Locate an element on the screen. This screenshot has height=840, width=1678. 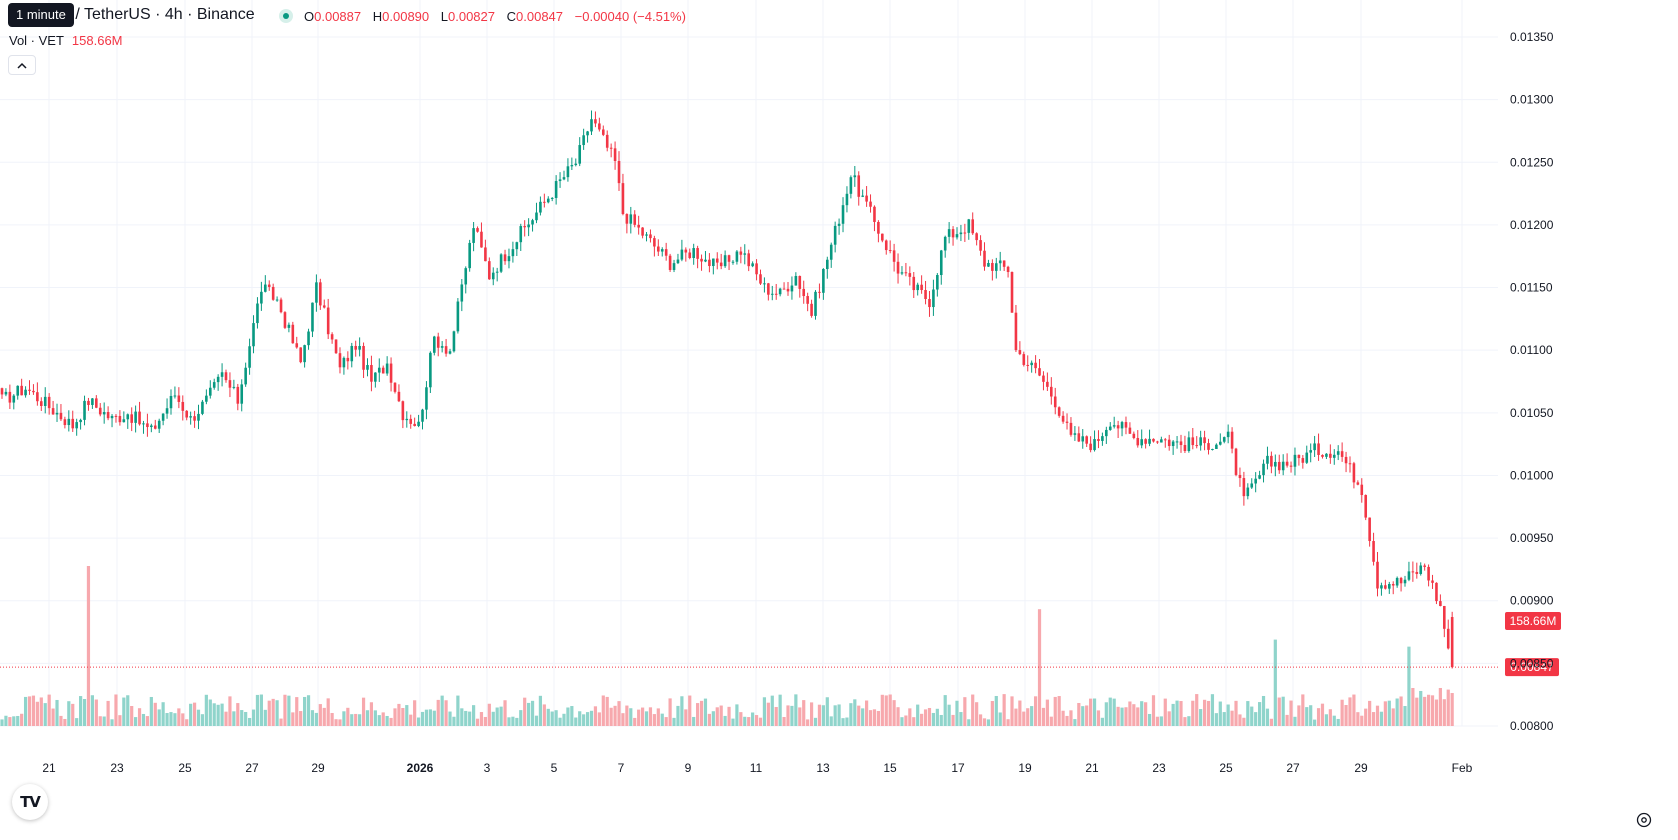
time-tick-label: 27 is located at coordinates (1293, 768).